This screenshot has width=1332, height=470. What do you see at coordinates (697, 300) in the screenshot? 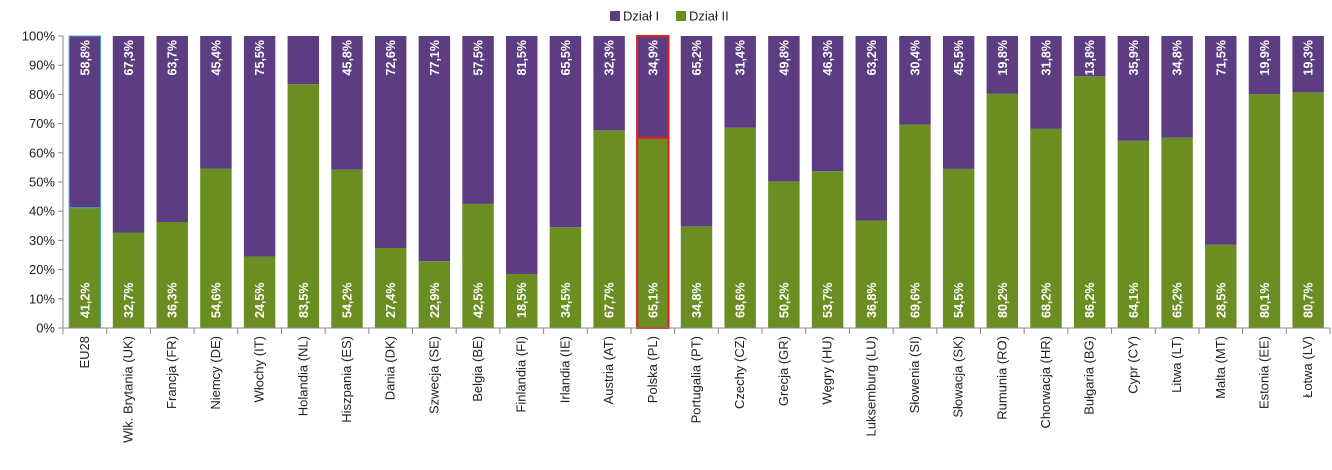
I see `data-label-dzial-ii: 34,8%` at bounding box center [697, 300].